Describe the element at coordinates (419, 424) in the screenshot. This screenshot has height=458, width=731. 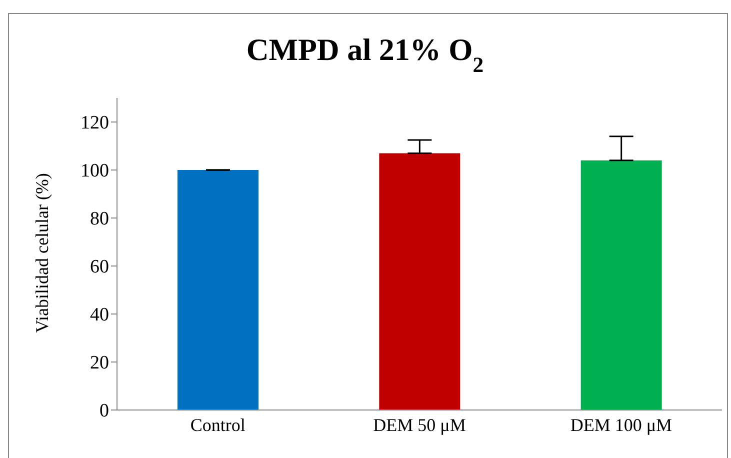
I see `x-tick-label: DEM 50 μM` at that location.